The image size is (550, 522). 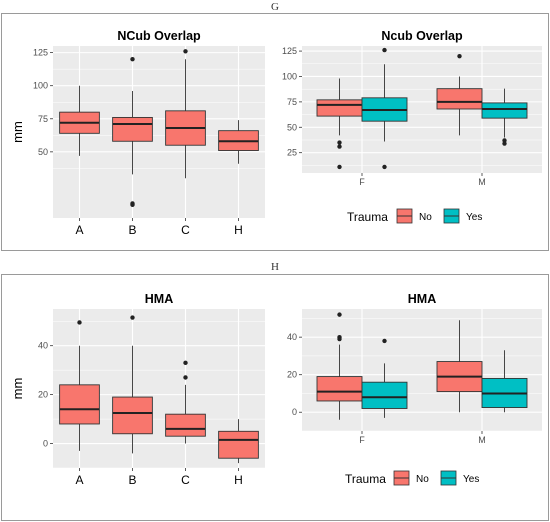 I want to click on legend-H-no-label: No, so click(x=422, y=479).